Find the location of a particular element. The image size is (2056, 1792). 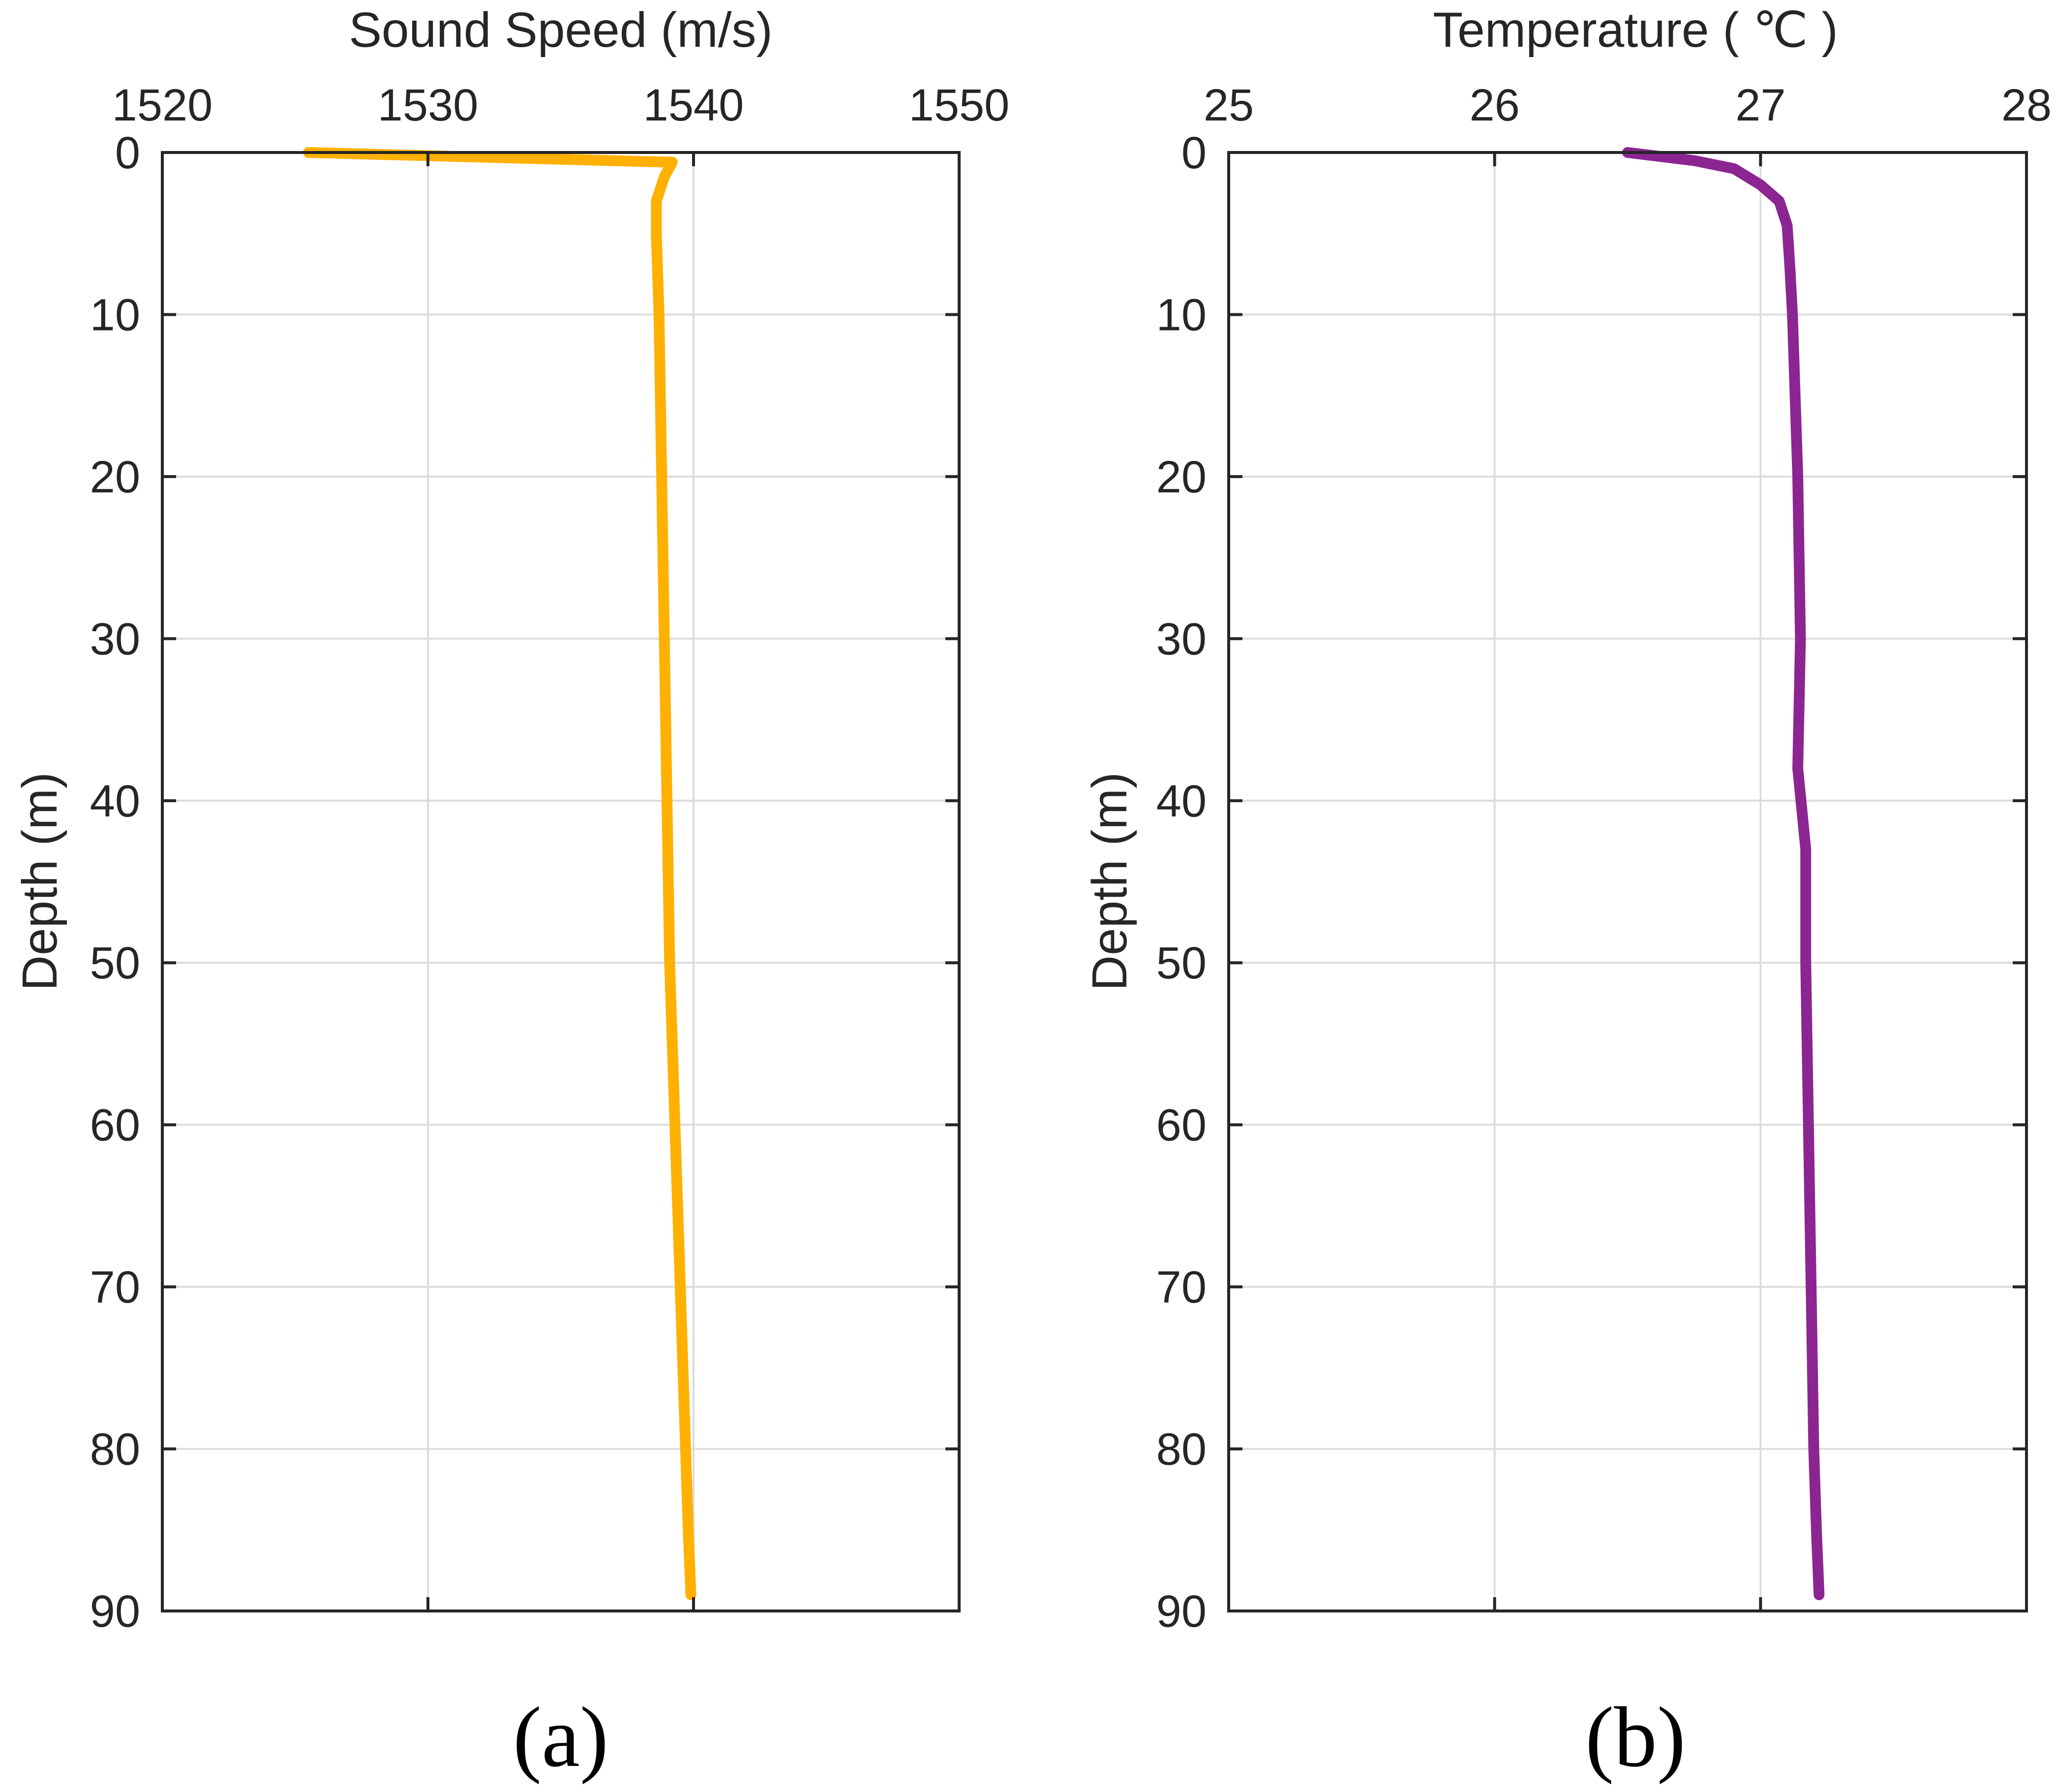

panel-a-x-tick-label: 1540 is located at coordinates (693, 105).